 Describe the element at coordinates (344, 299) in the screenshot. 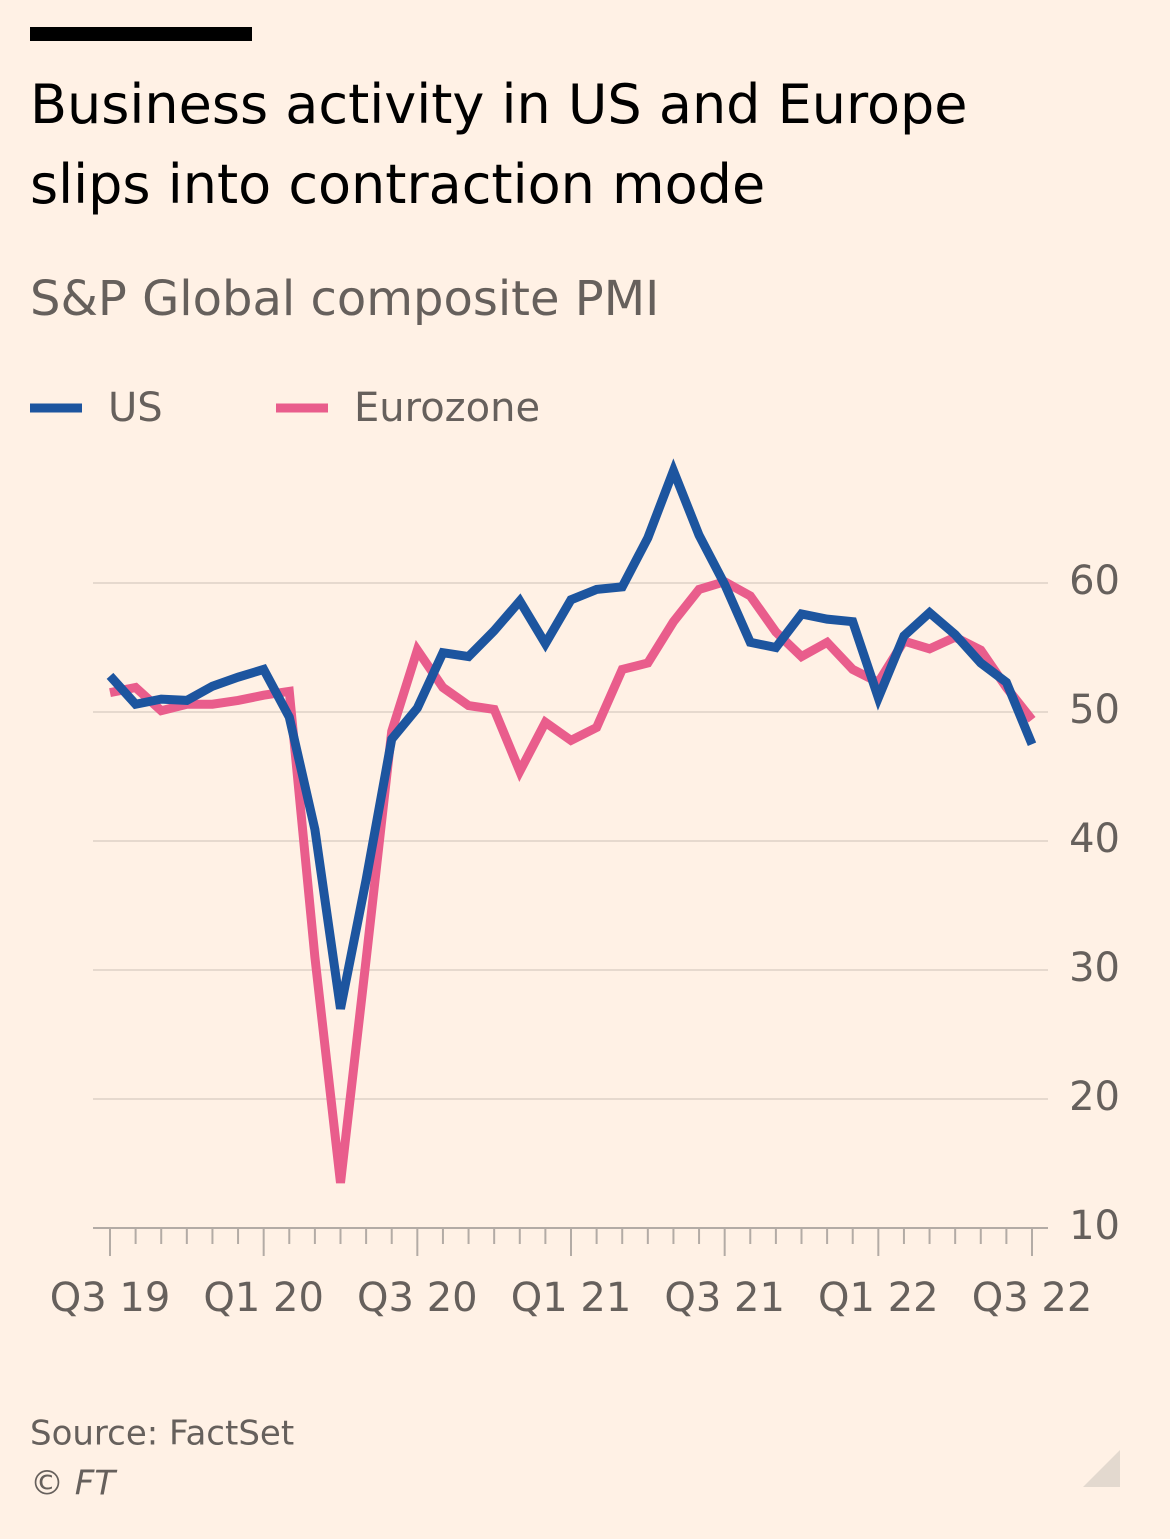

I see `chart-subtitle: S&P Global composite PMI` at that location.